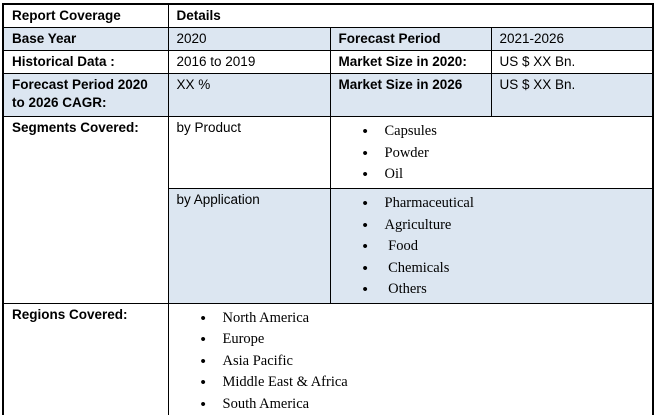  I want to click on base-year-label: Base Year, so click(85, 39).